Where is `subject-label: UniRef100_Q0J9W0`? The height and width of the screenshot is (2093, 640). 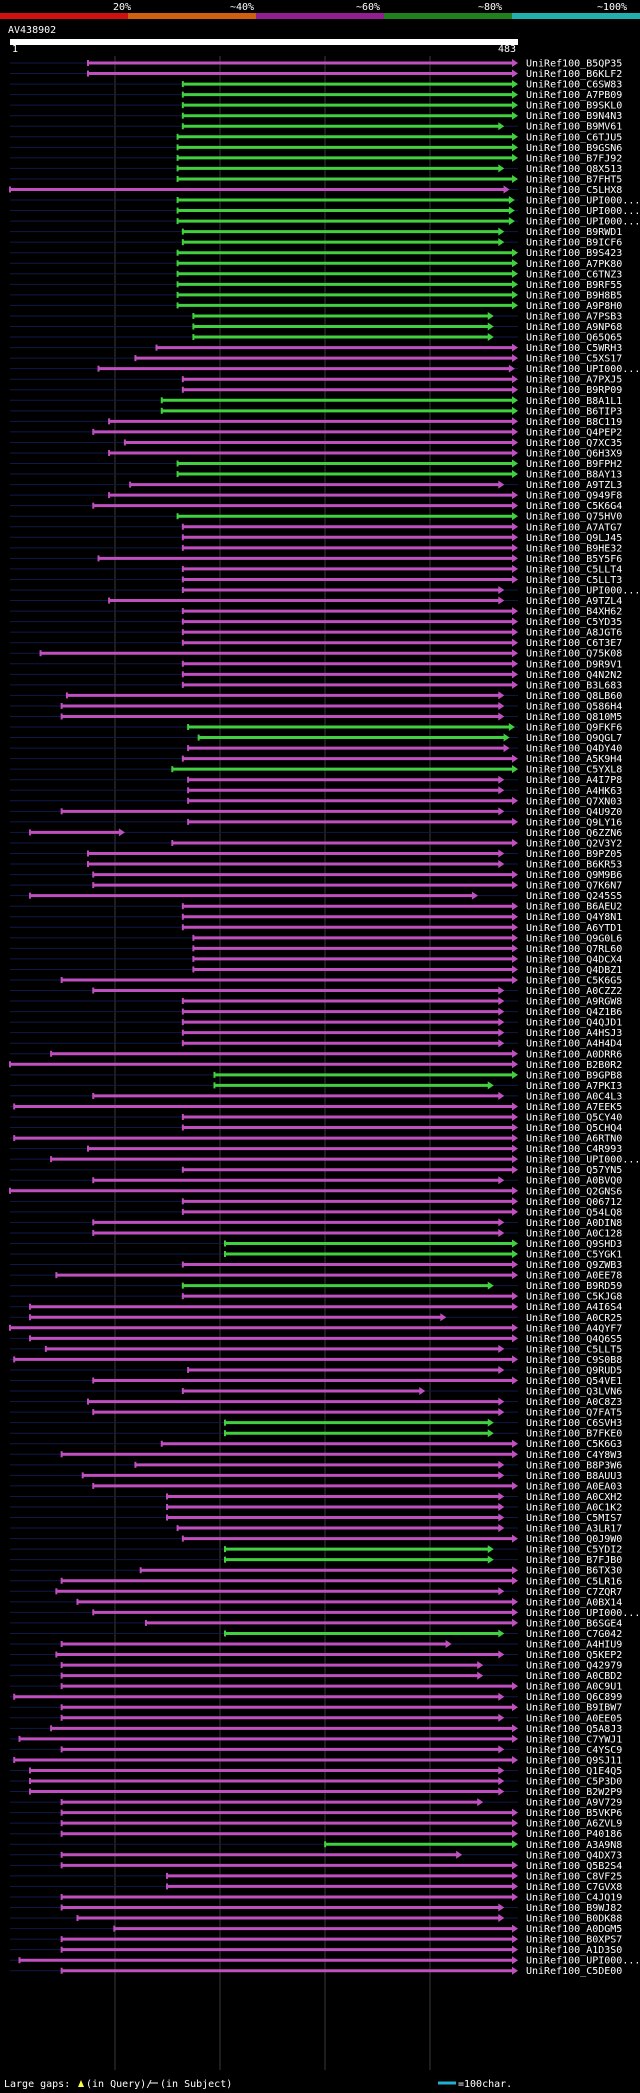 subject-label: UniRef100_Q0J9W0 is located at coordinates (574, 1539).